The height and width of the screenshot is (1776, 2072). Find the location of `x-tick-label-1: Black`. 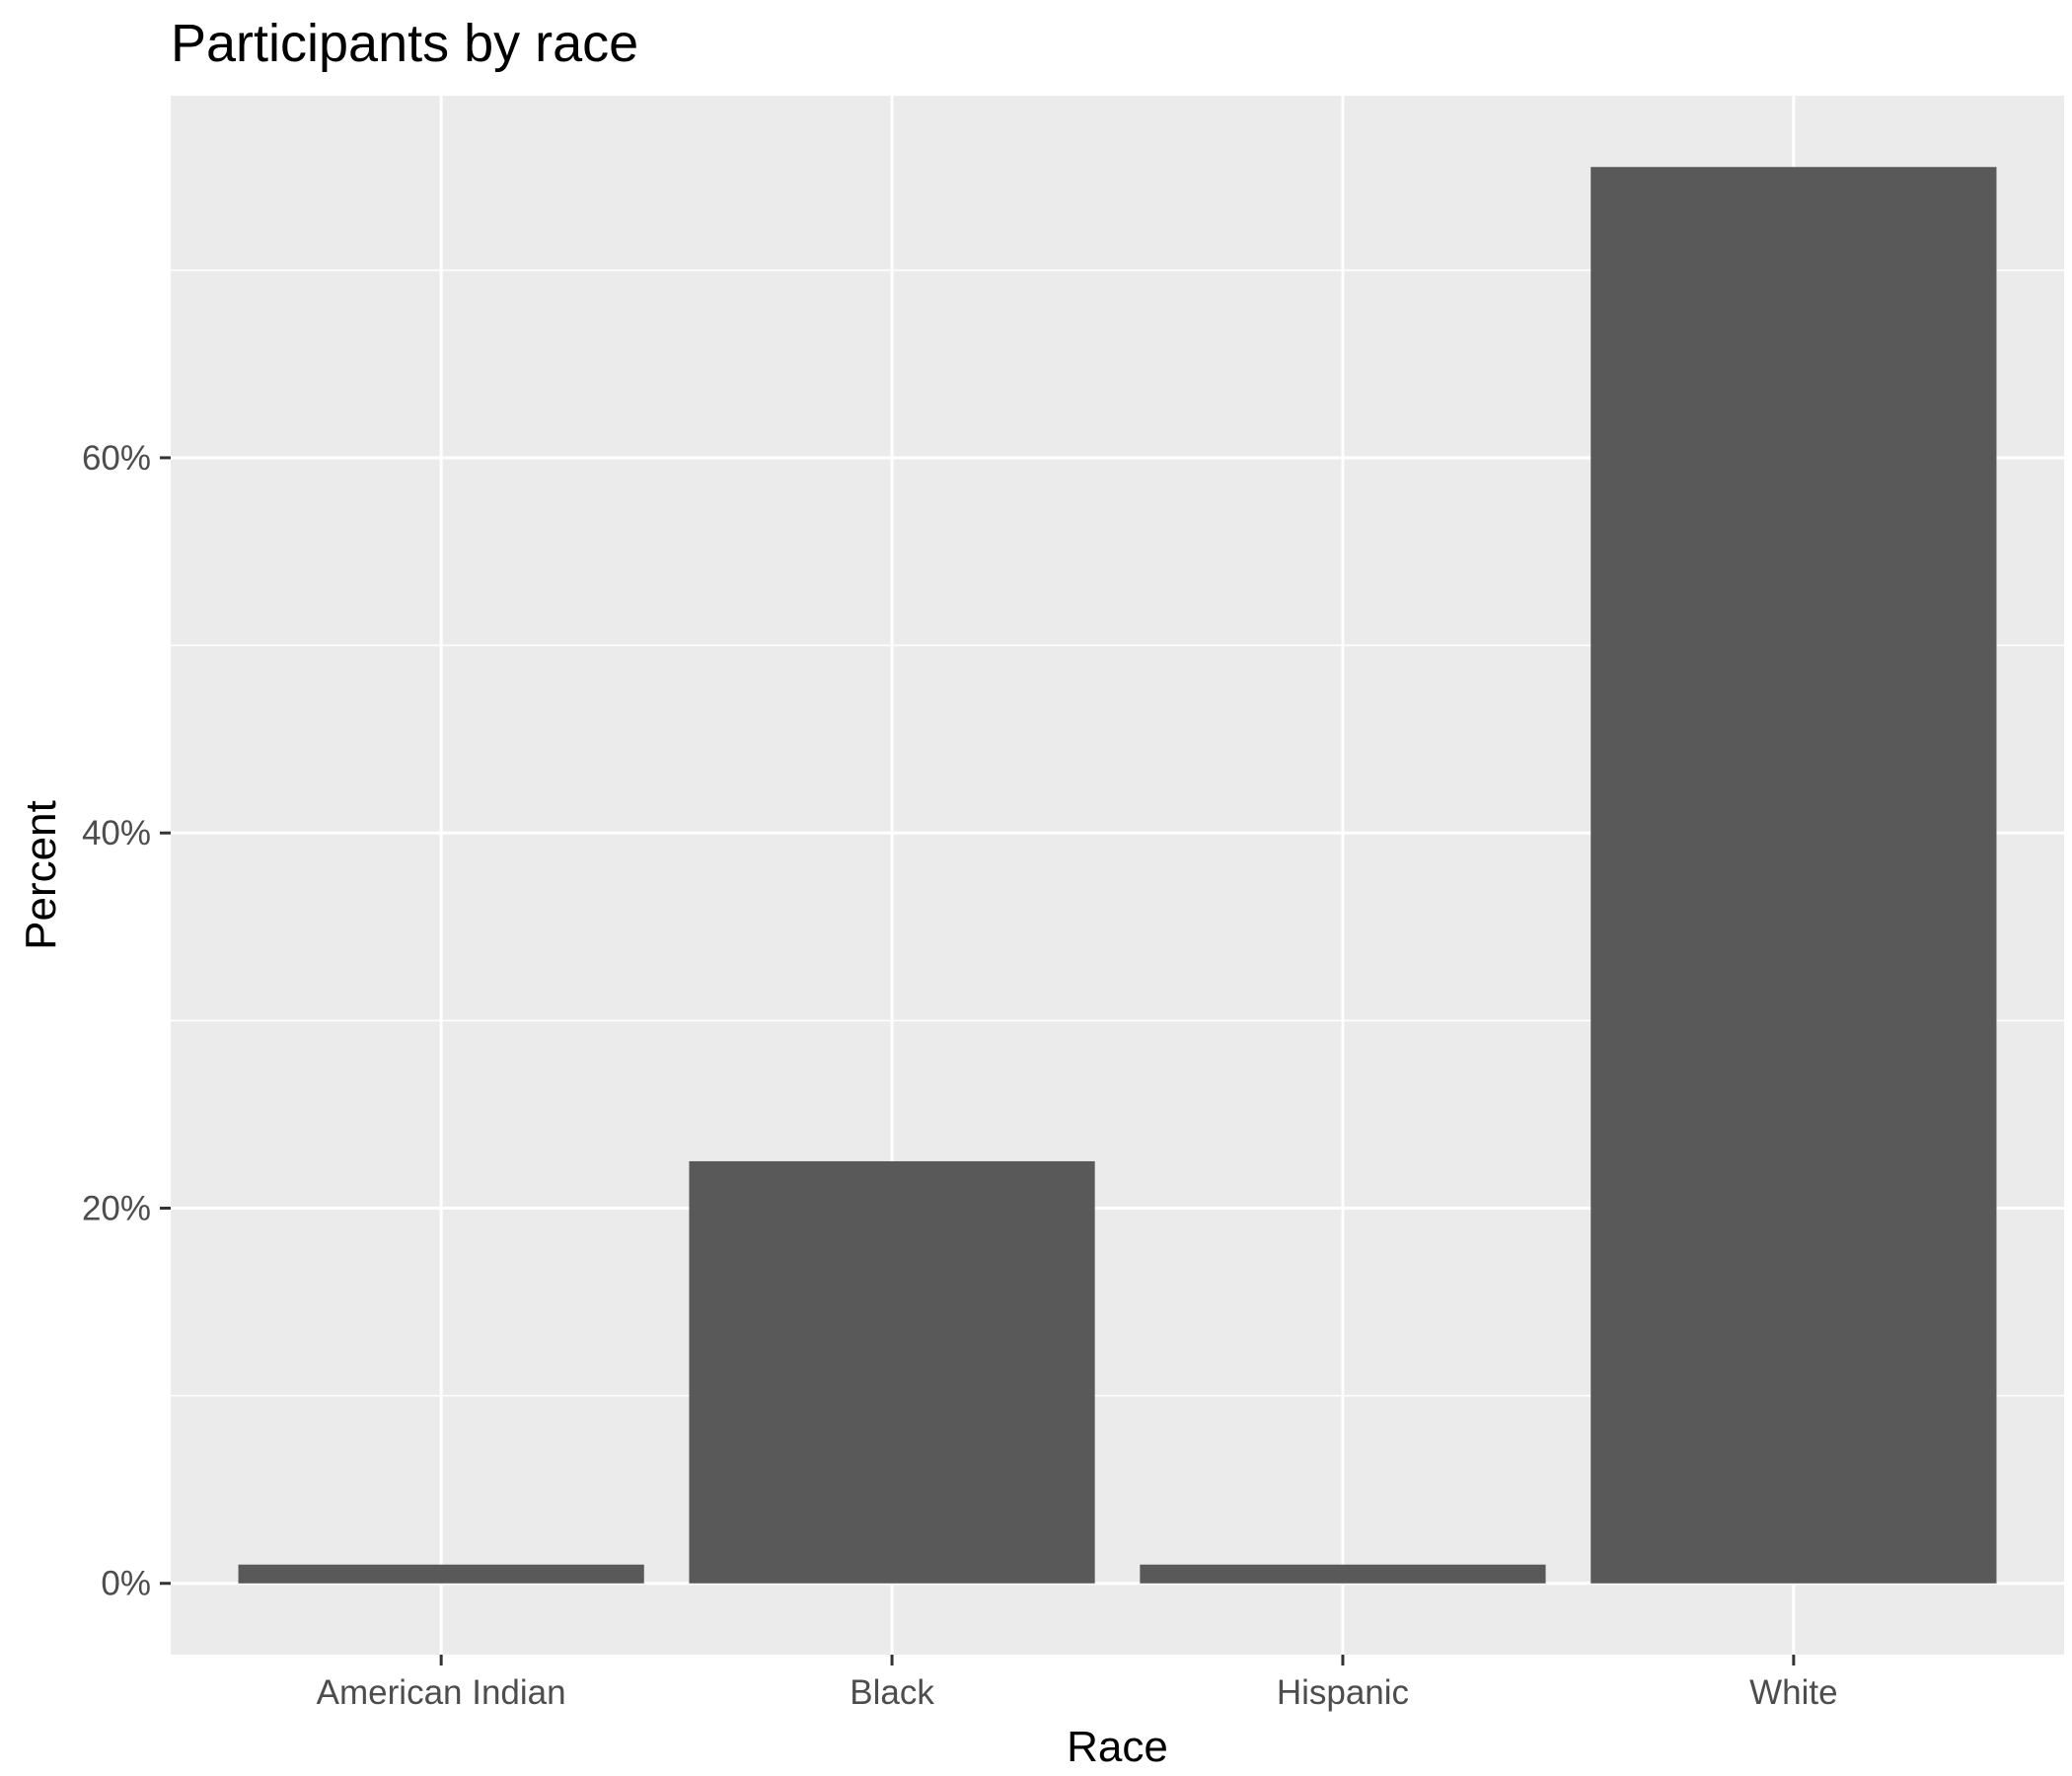

x-tick-label-1: Black is located at coordinates (892, 1692).